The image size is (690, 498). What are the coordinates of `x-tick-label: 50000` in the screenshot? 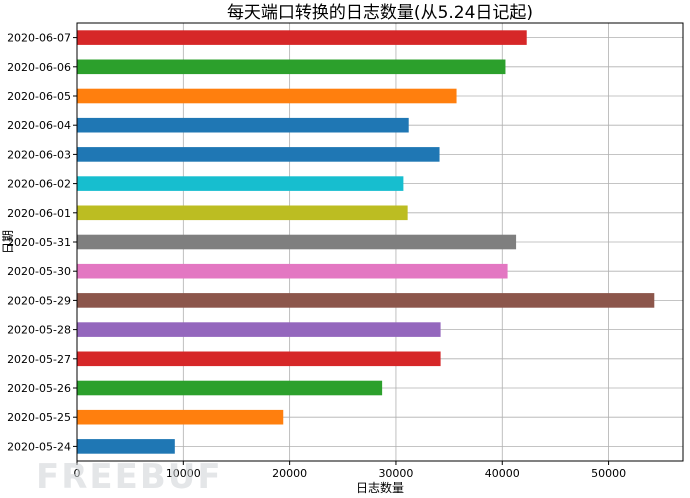 It's located at (608, 473).